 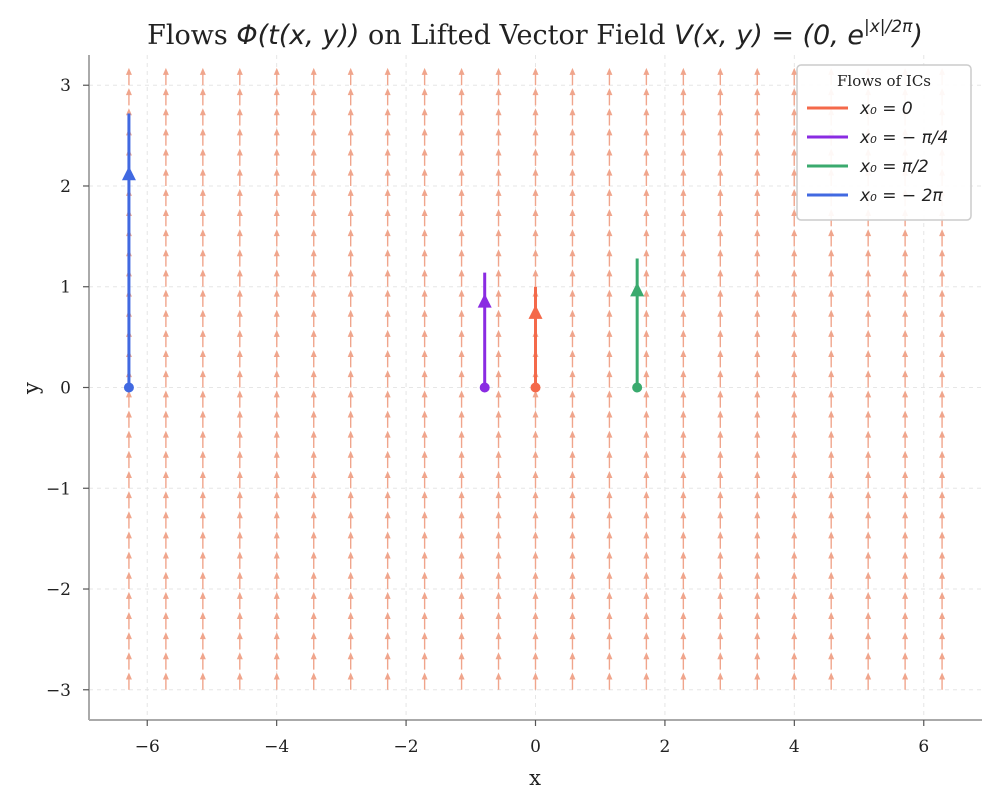 I want to click on x-tick-label: 0, so click(x=535, y=747).